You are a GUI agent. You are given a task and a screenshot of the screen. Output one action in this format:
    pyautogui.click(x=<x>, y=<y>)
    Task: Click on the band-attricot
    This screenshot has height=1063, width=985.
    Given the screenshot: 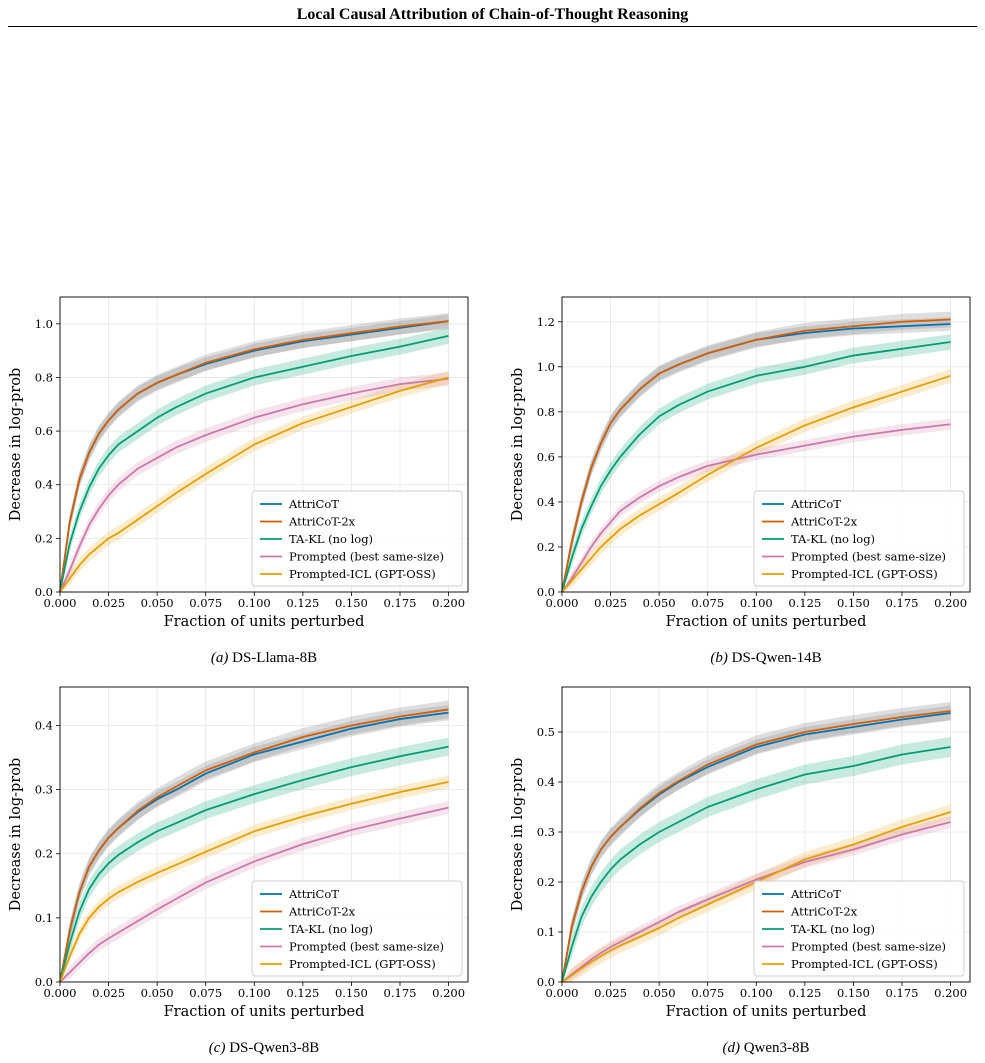 What is the action you would take?
    pyautogui.click(x=254, y=843)
    